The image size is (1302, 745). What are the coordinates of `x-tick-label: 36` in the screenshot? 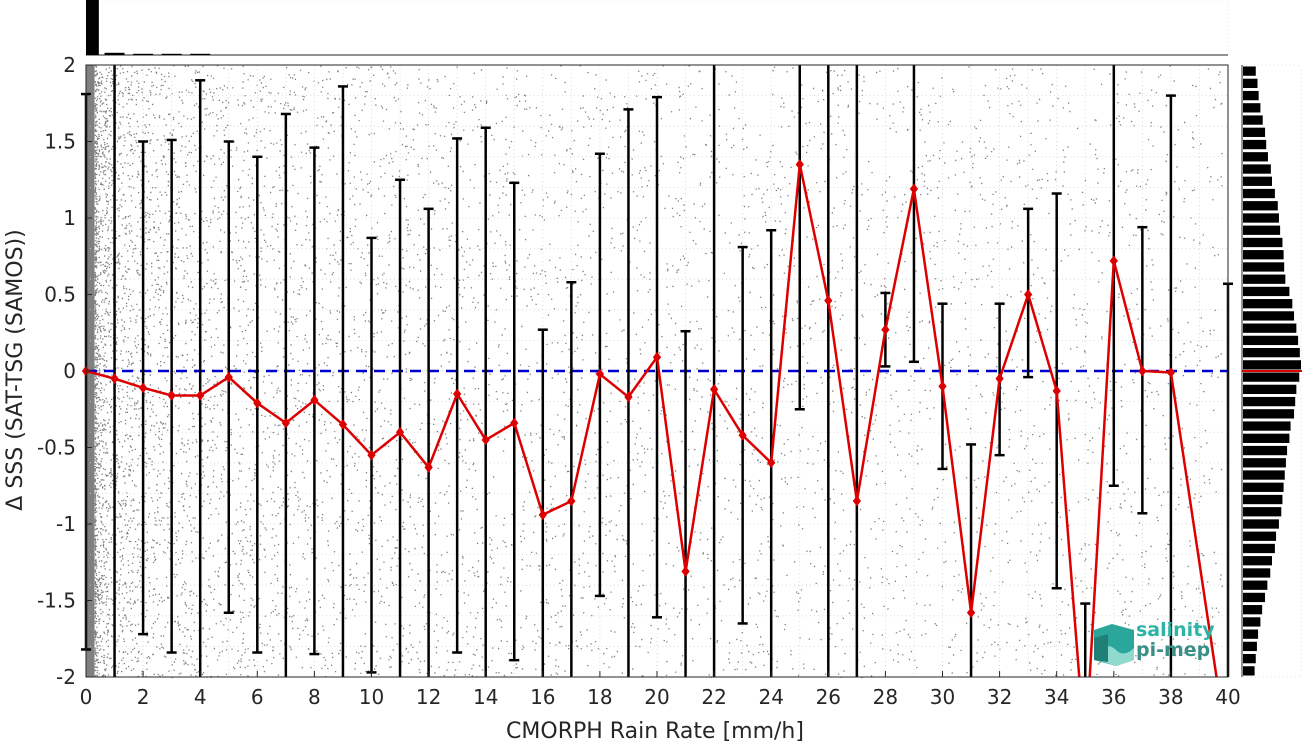 It's located at (1113, 697).